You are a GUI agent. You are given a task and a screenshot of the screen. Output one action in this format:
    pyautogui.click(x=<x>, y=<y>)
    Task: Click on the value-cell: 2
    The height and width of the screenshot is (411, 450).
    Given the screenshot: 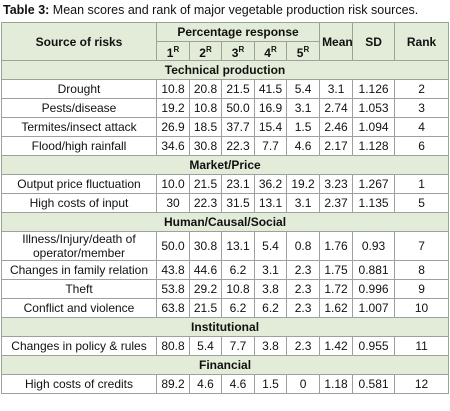 What is the action you would take?
    pyautogui.click(x=422, y=89)
    